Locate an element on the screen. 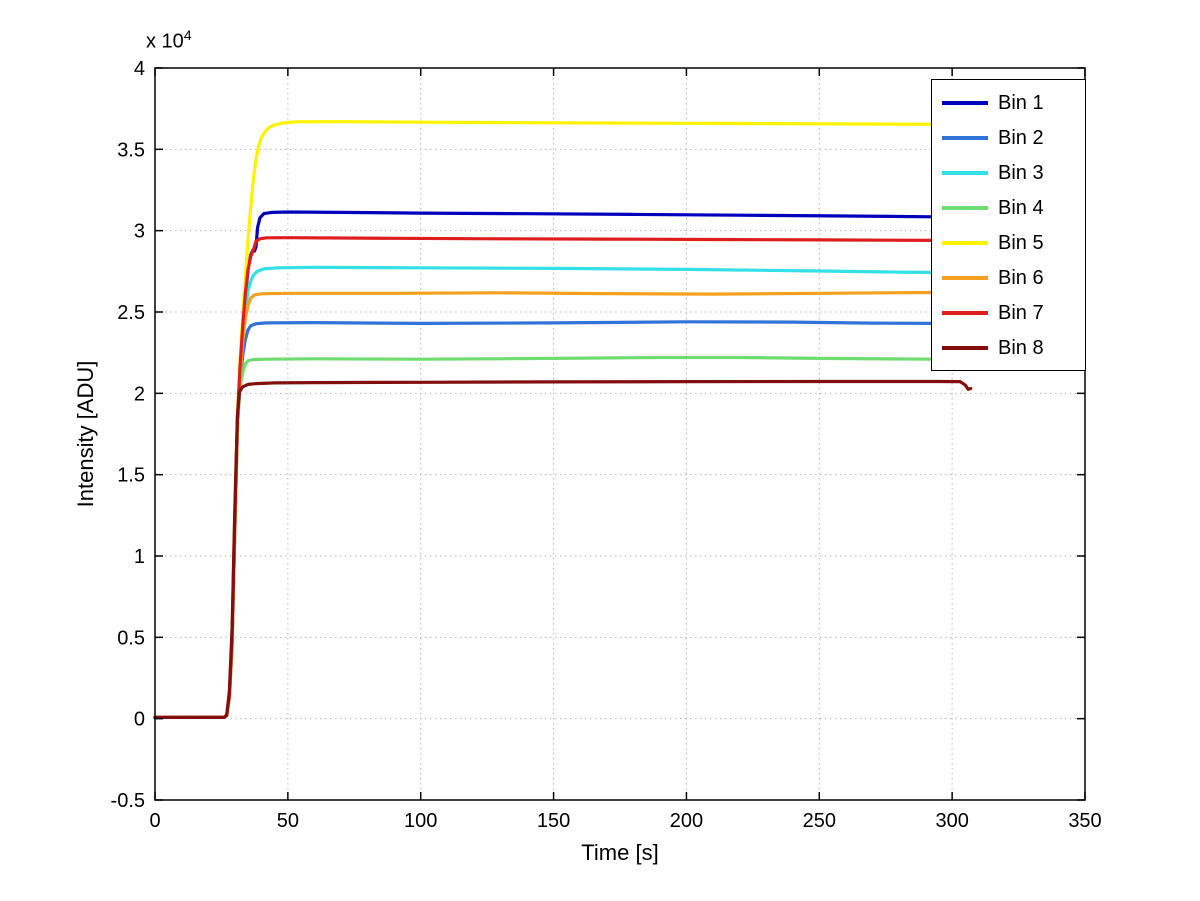  x-tick-label: 50 is located at coordinates (288, 821).